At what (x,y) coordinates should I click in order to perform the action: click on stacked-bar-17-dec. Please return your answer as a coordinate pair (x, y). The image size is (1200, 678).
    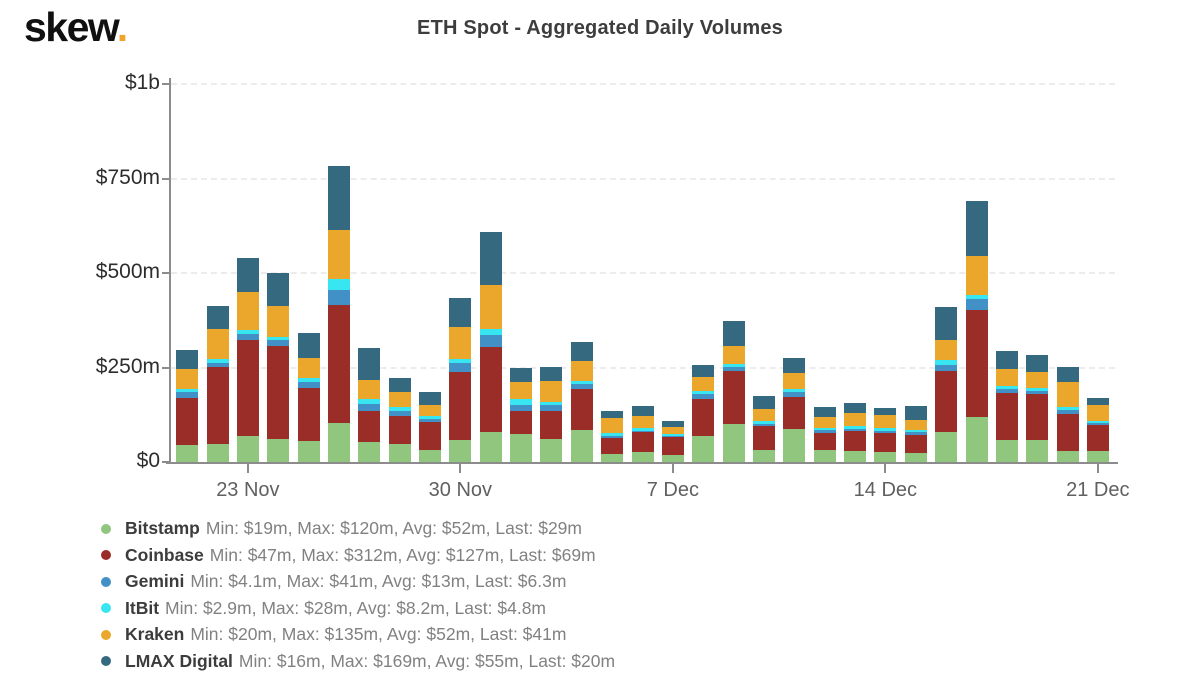
    Looking at the image, I should click on (976, 331).